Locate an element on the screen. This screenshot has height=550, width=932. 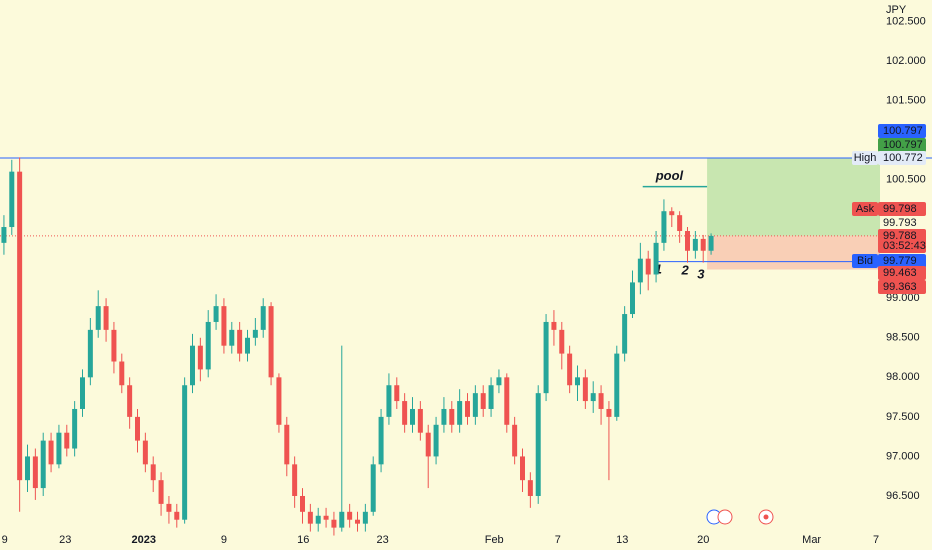
stop-zone is located at coordinates (793, 252).